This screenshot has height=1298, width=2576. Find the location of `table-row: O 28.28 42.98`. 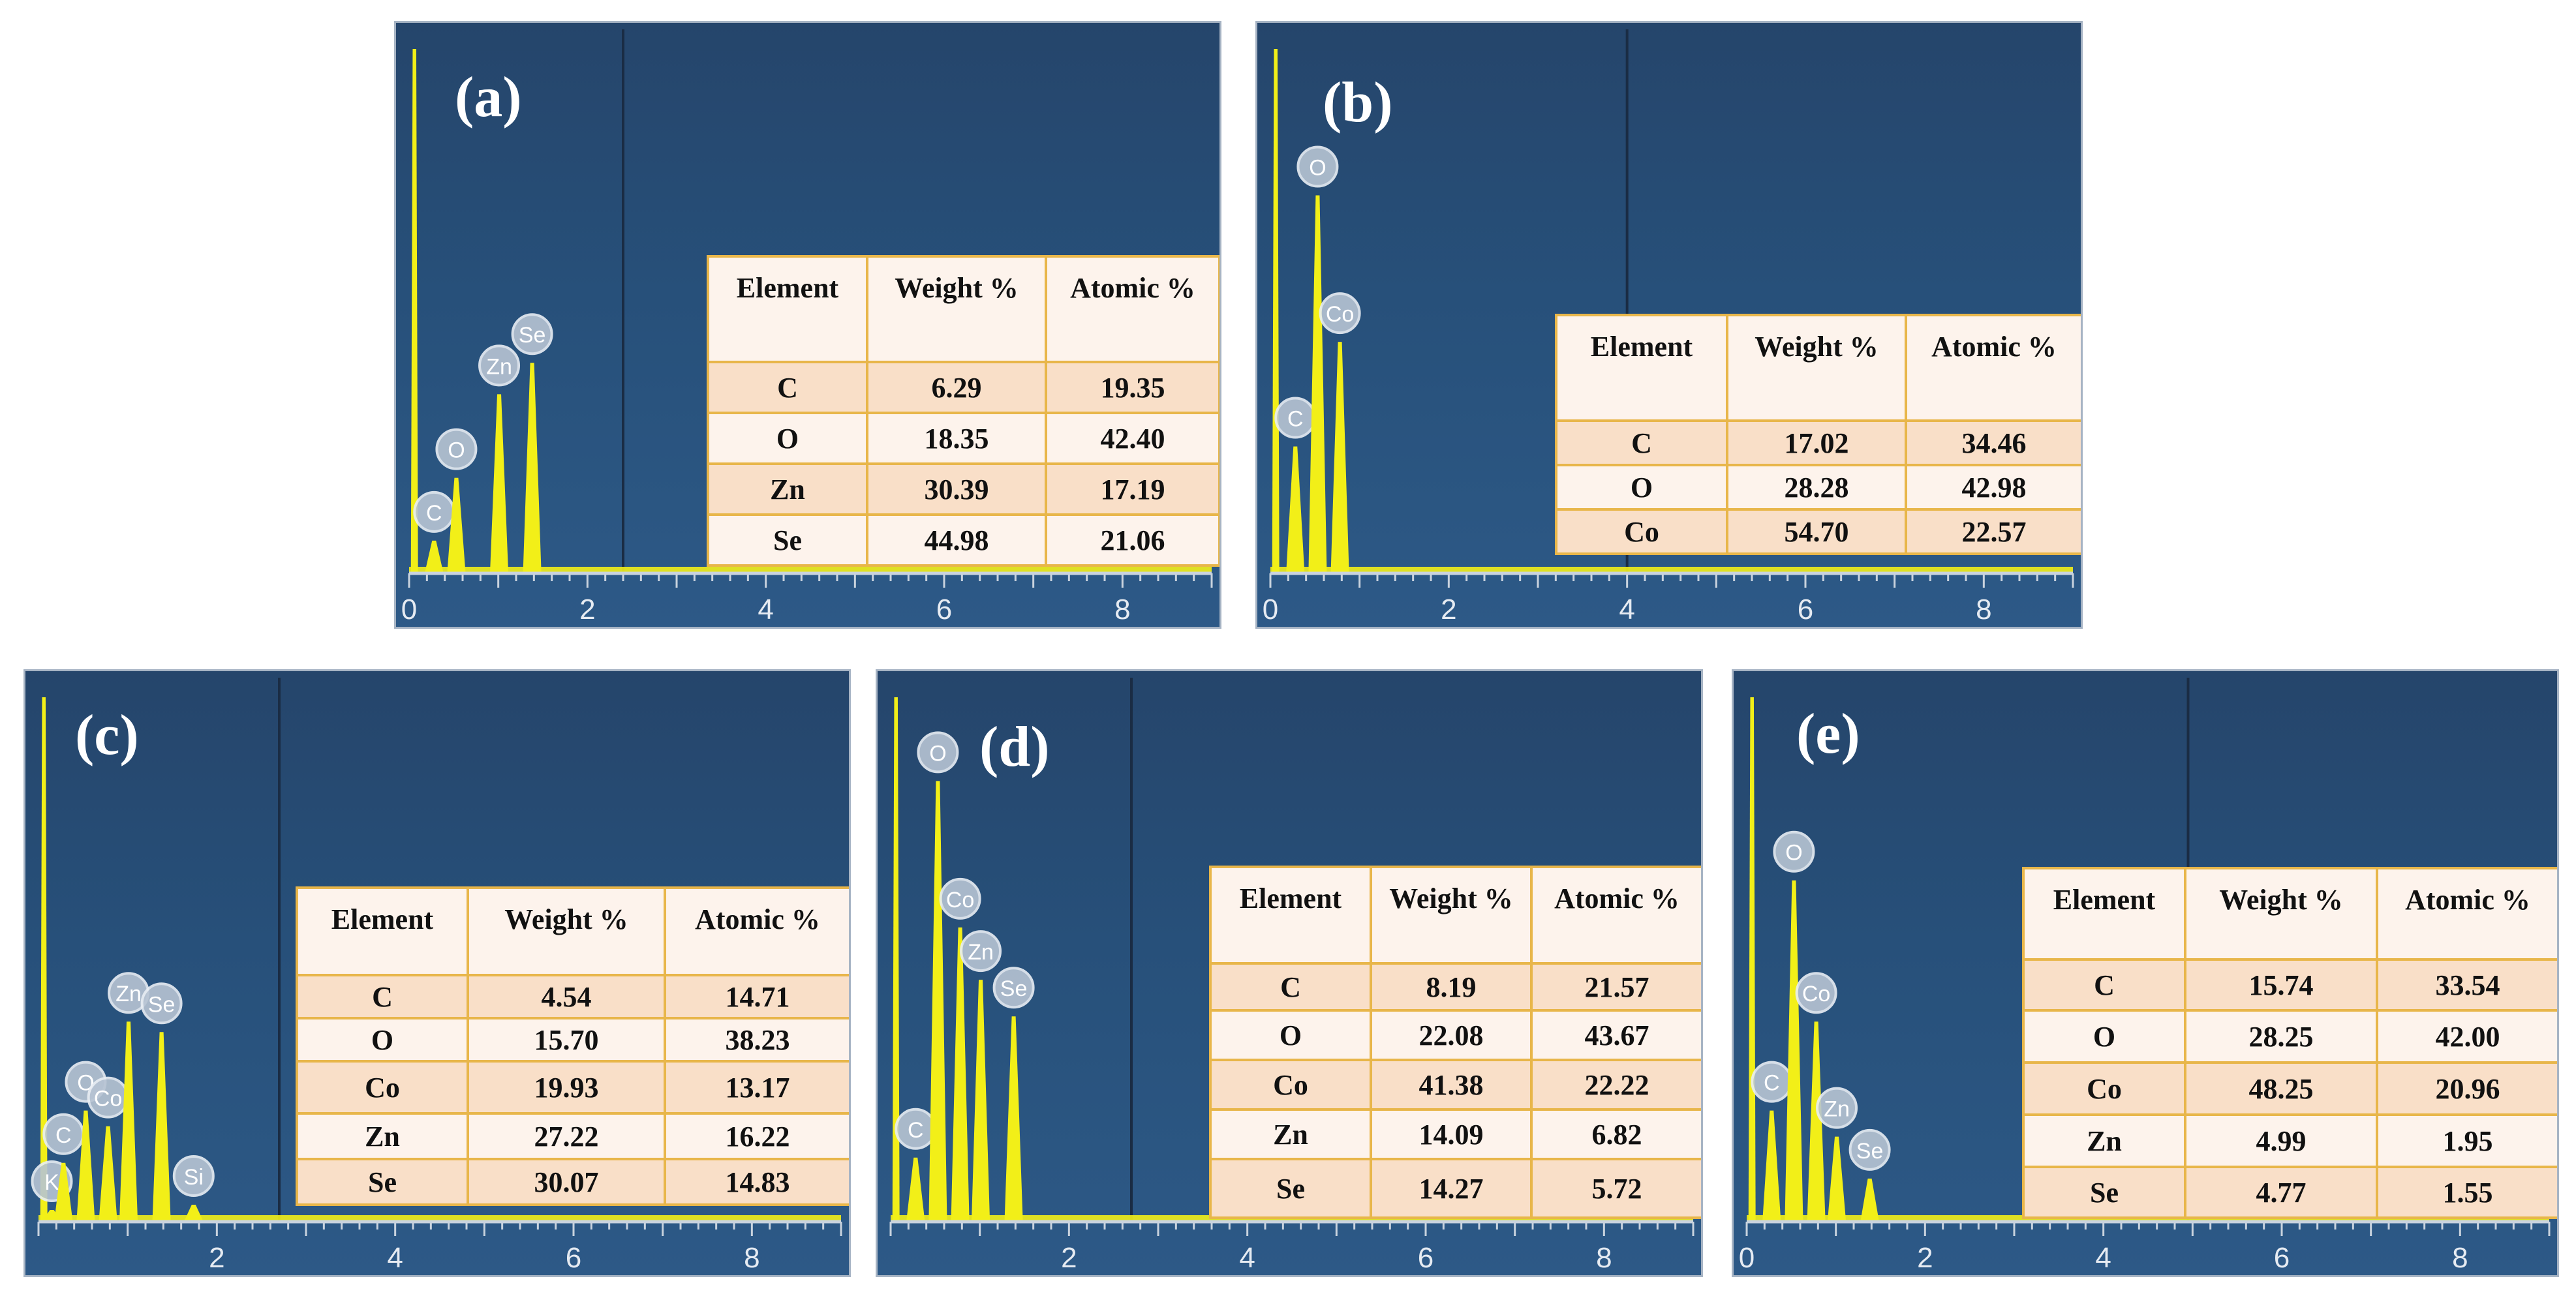

table-row: O 28.28 42.98 is located at coordinates (1818, 487).